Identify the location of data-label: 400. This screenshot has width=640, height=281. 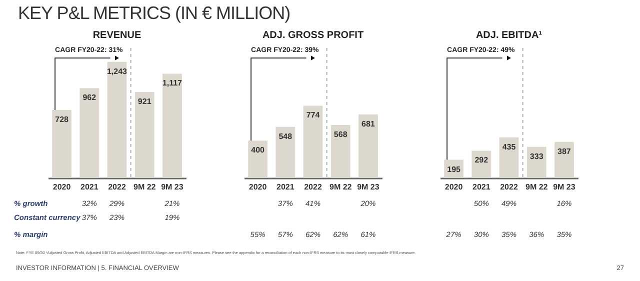
(258, 150).